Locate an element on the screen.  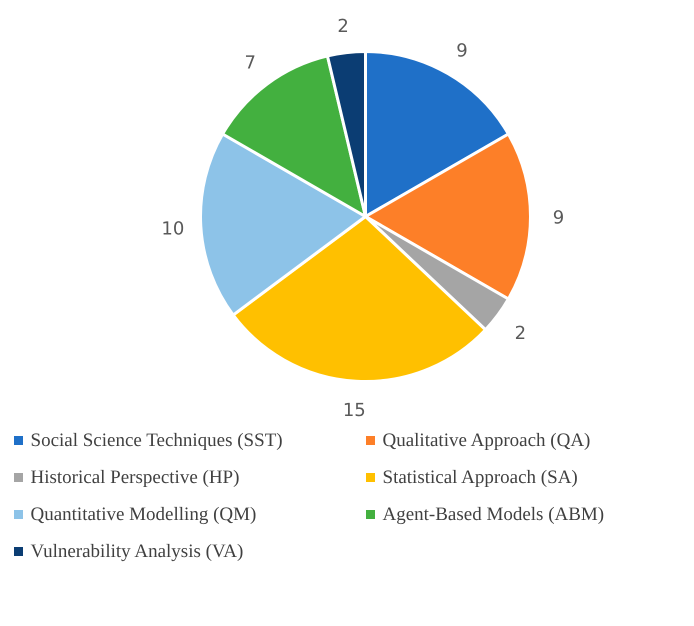
data-label: 10 is located at coordinates (172, 229).